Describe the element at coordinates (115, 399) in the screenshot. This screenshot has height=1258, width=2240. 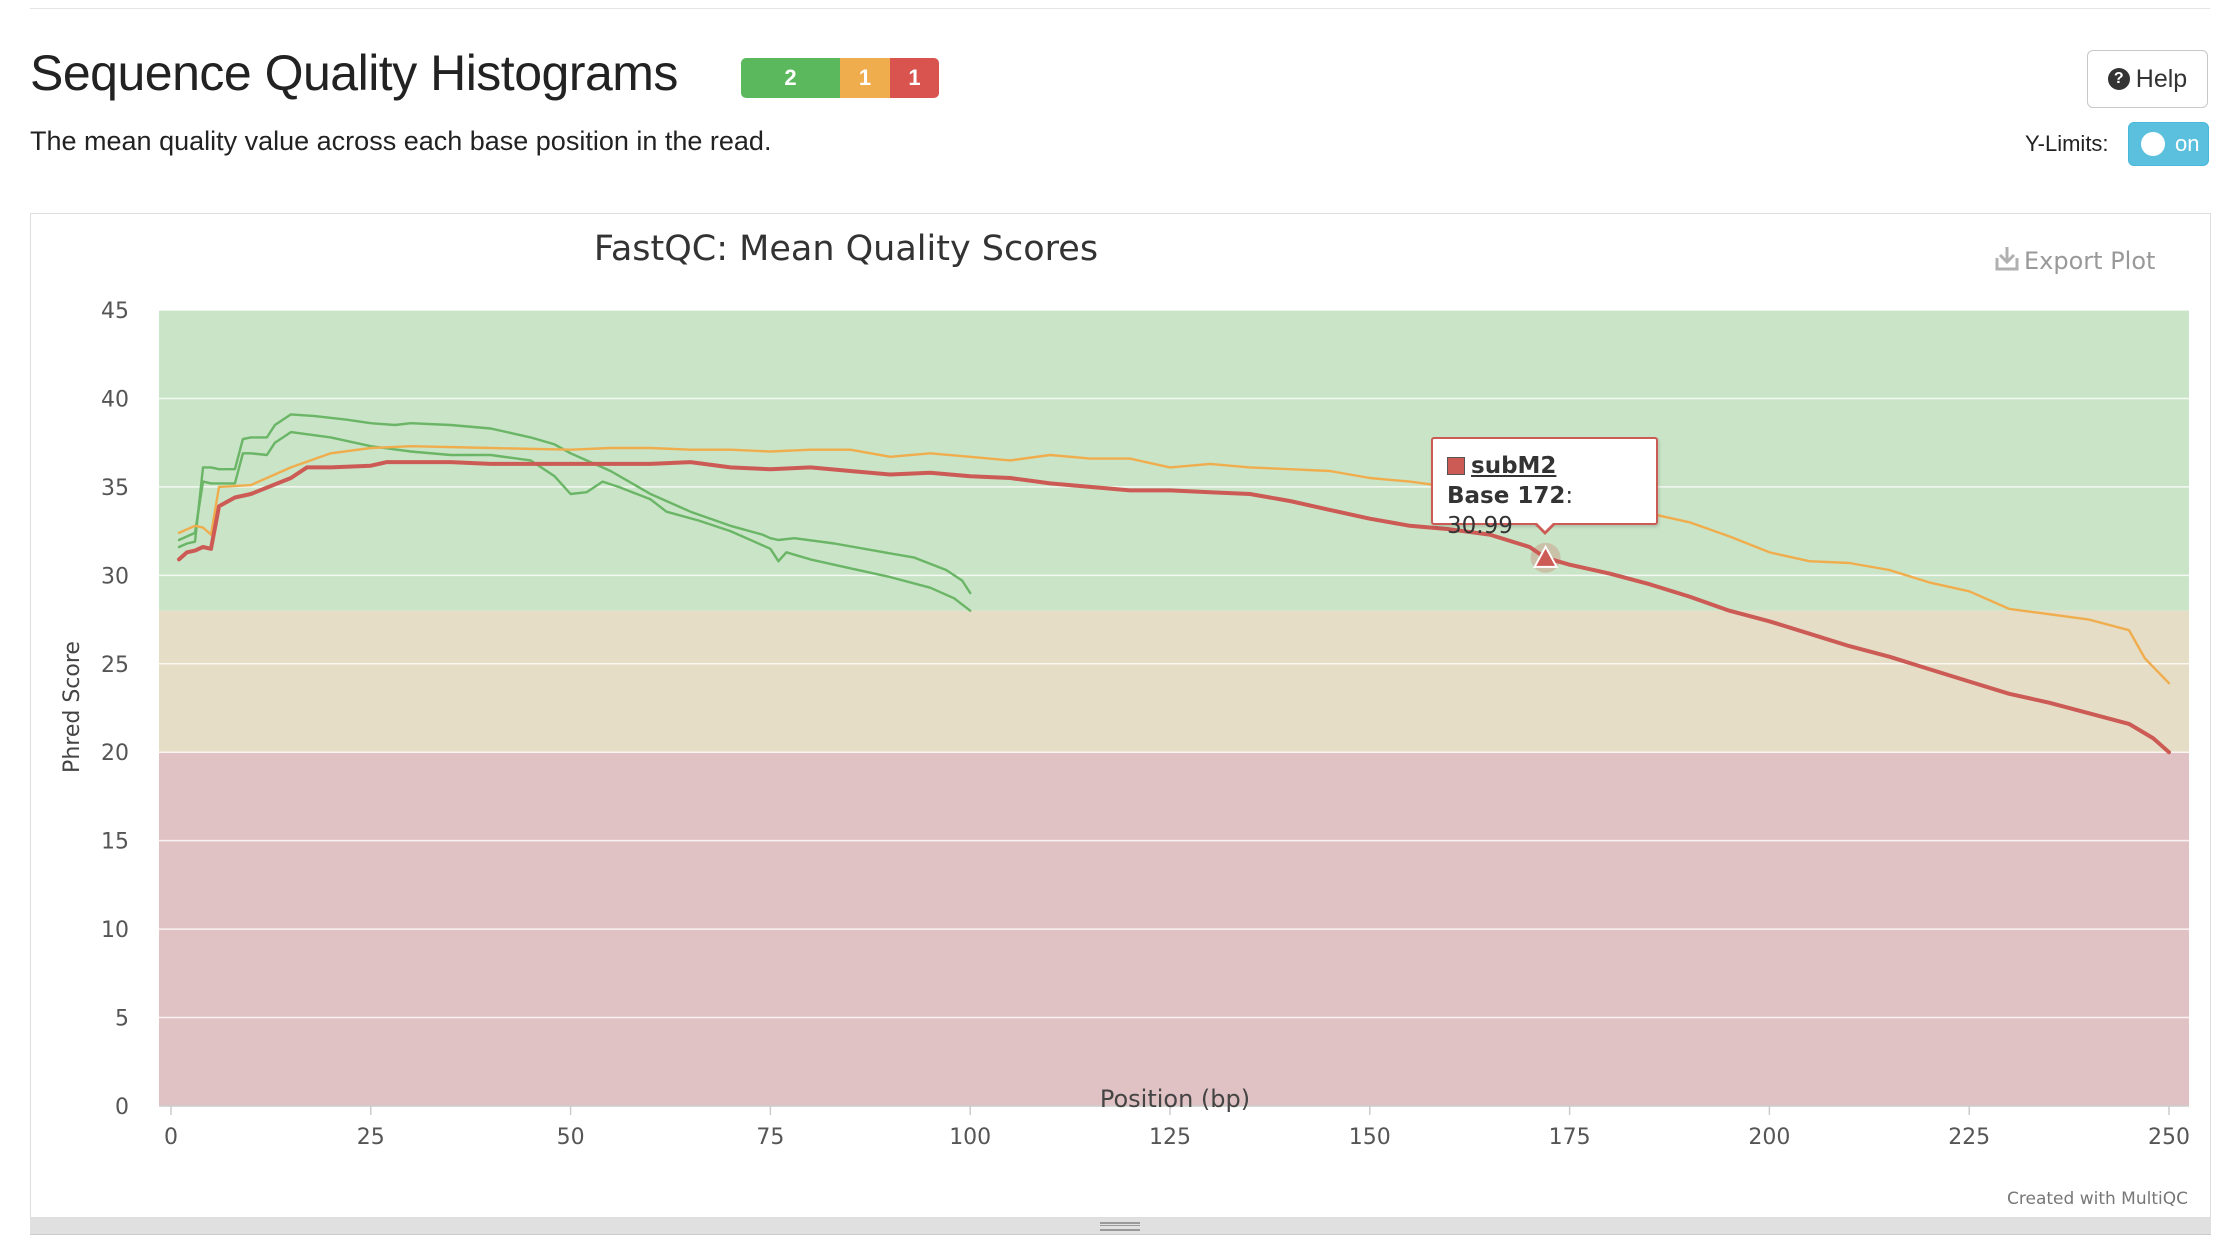
I see `y-tick-label: 40` at that location.